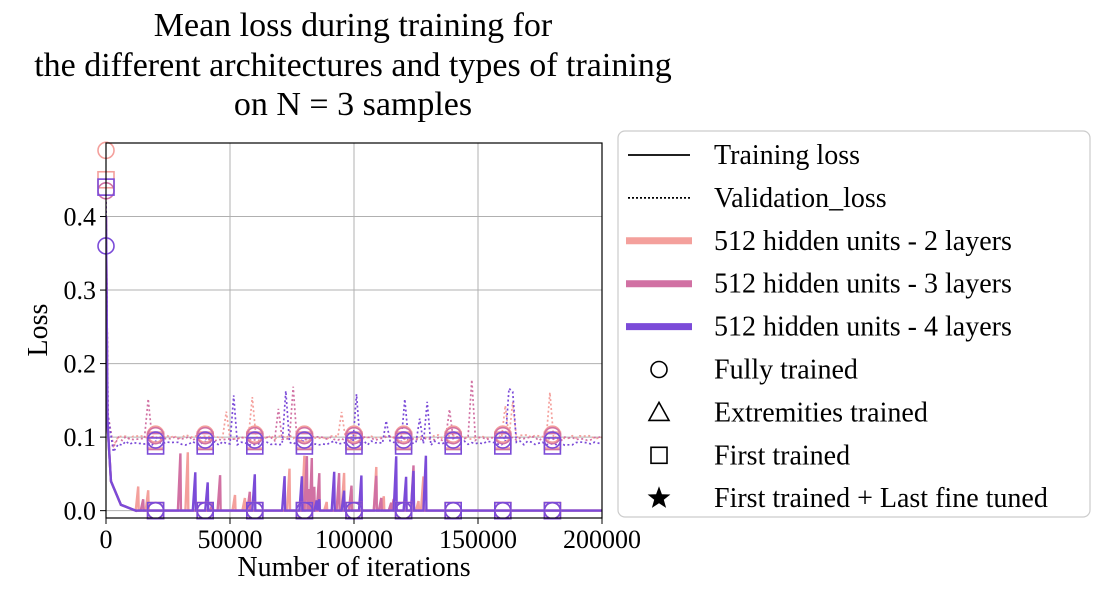 The height and width of the screenshot is (591, 1100). I want to click on legend-item: 512 hidden units - 2 layers, so click(819, 241).